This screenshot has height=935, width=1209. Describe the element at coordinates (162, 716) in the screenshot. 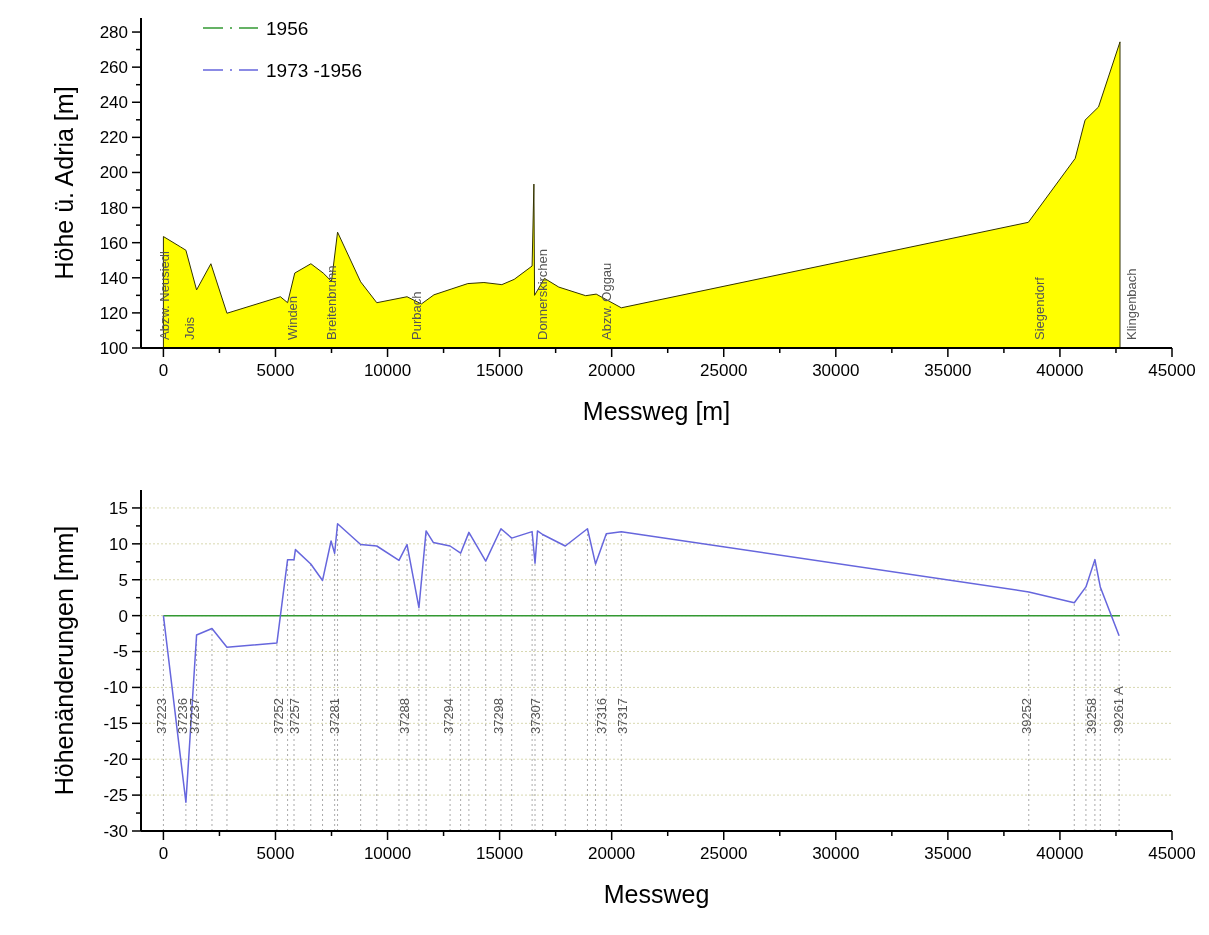

I see `annotation: 37223` at that location.